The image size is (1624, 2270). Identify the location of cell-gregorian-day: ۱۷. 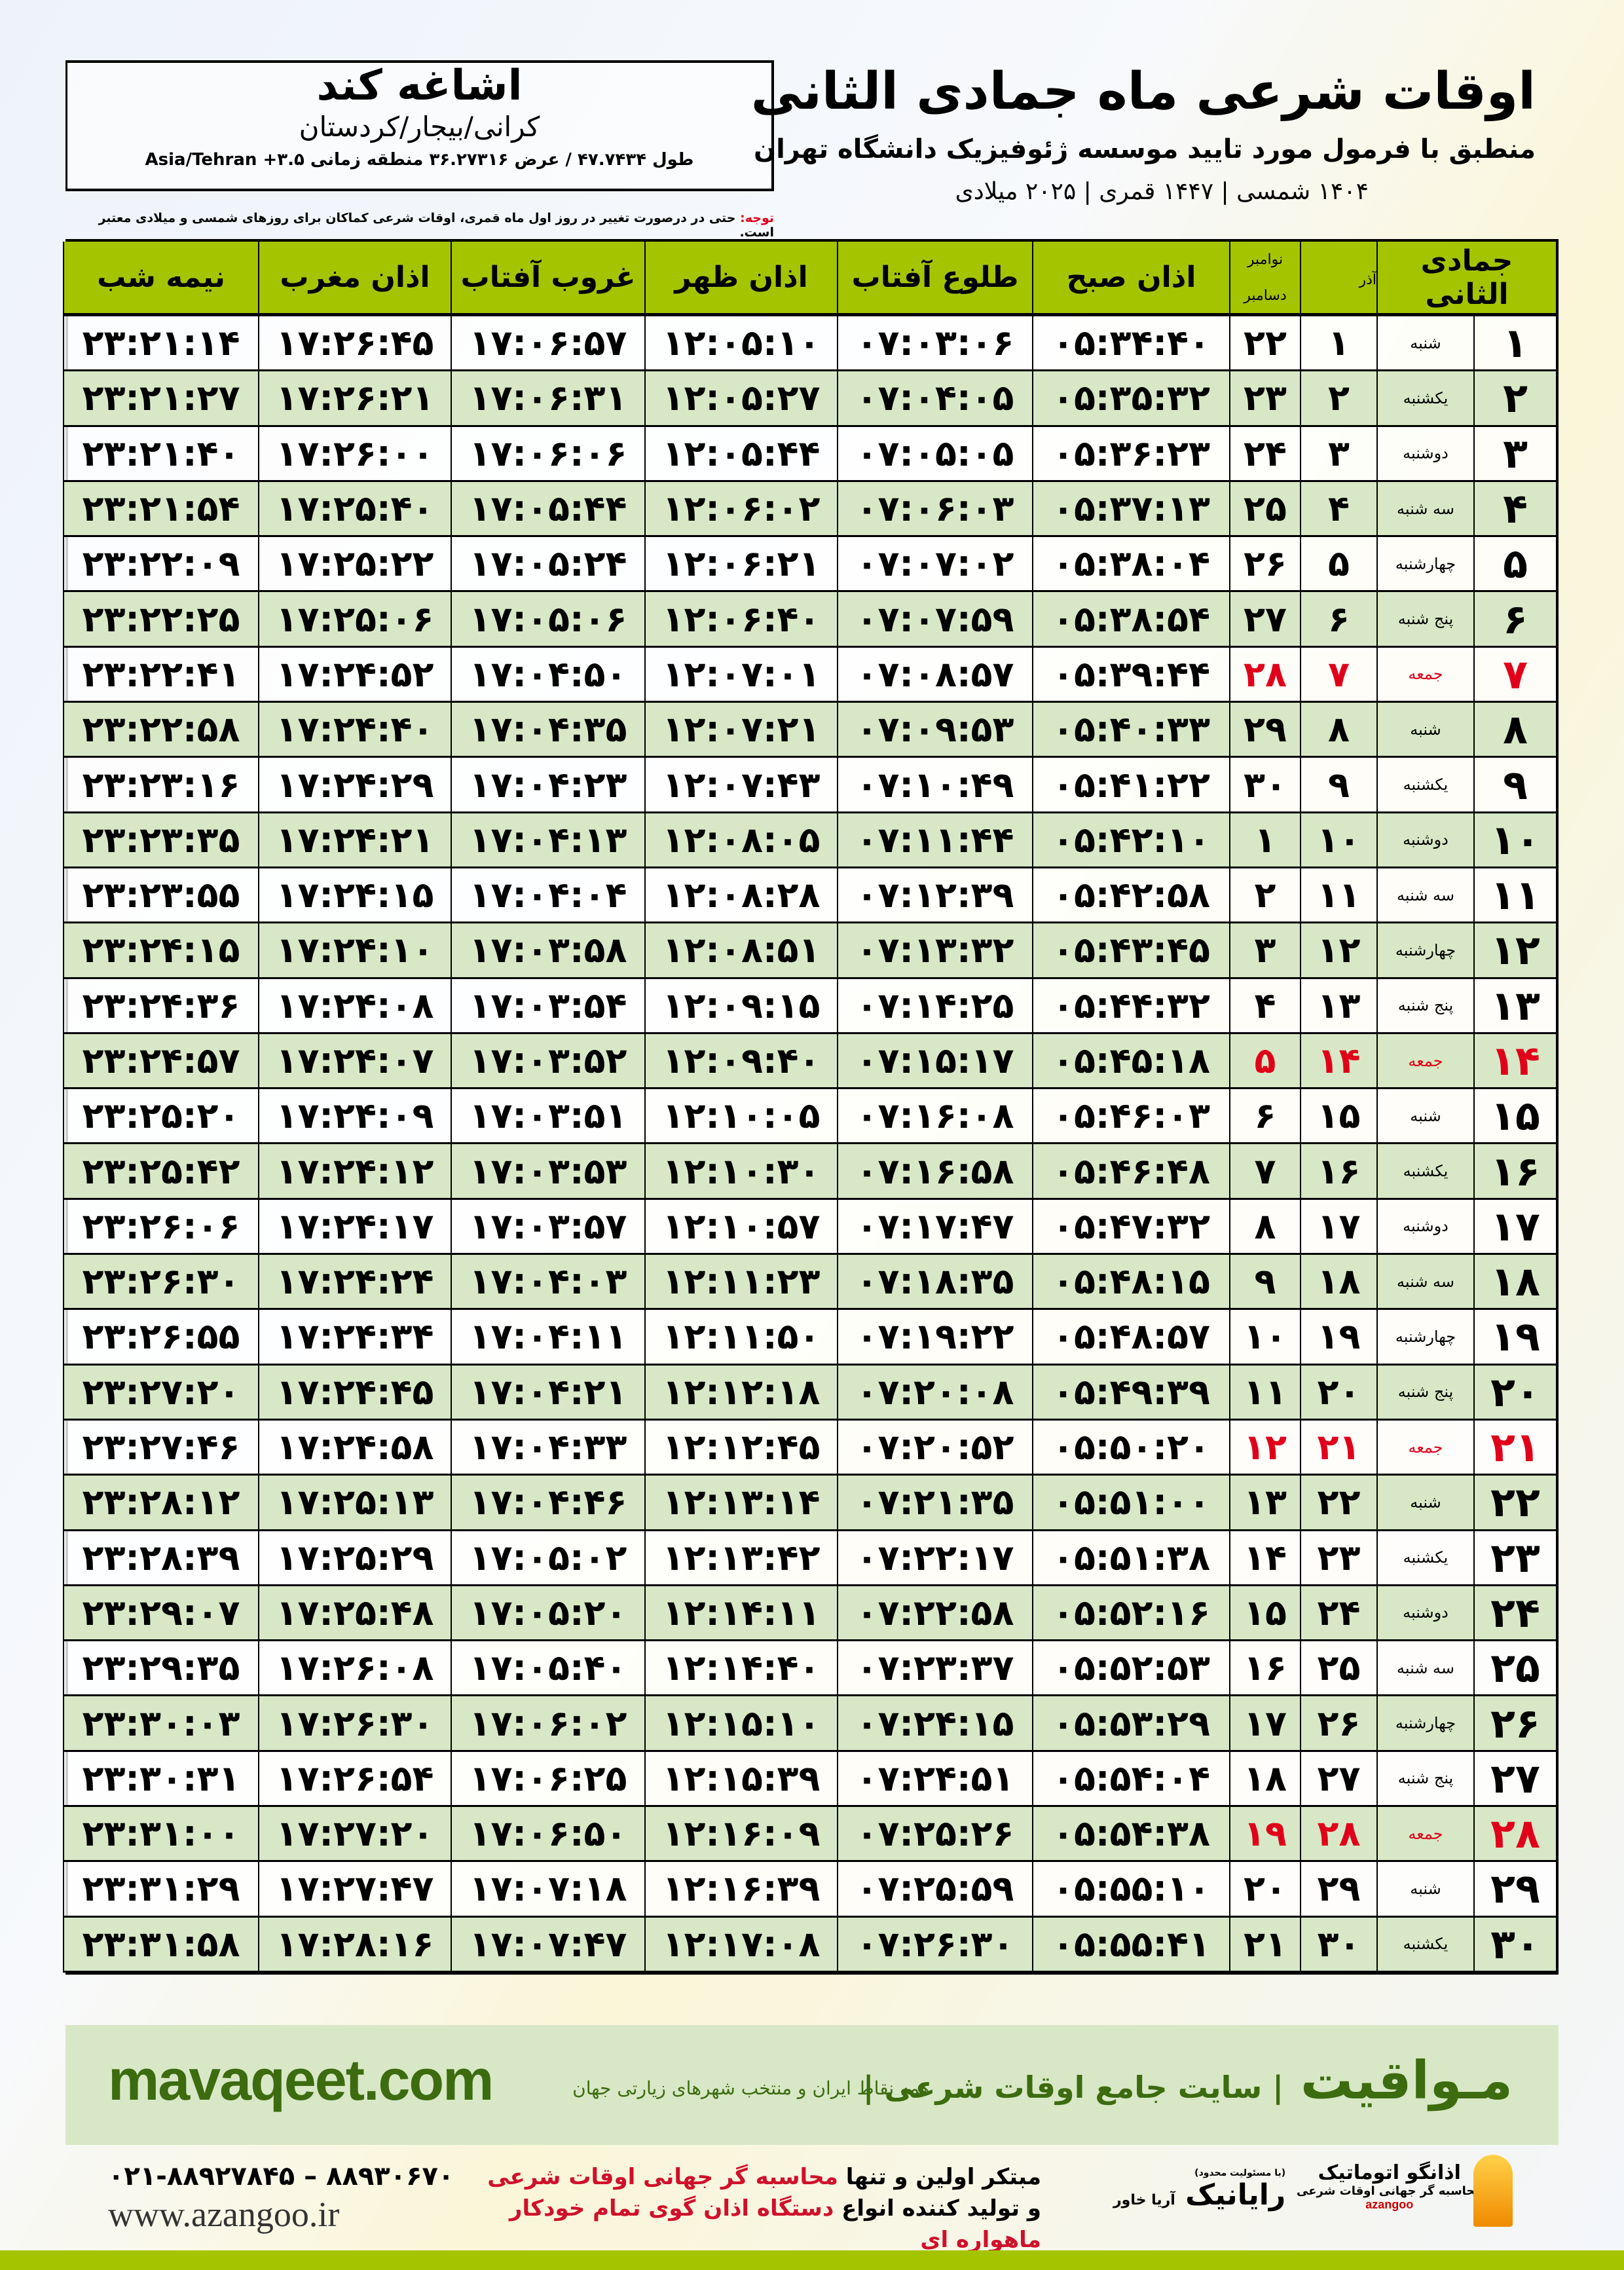
(1264, 1724).